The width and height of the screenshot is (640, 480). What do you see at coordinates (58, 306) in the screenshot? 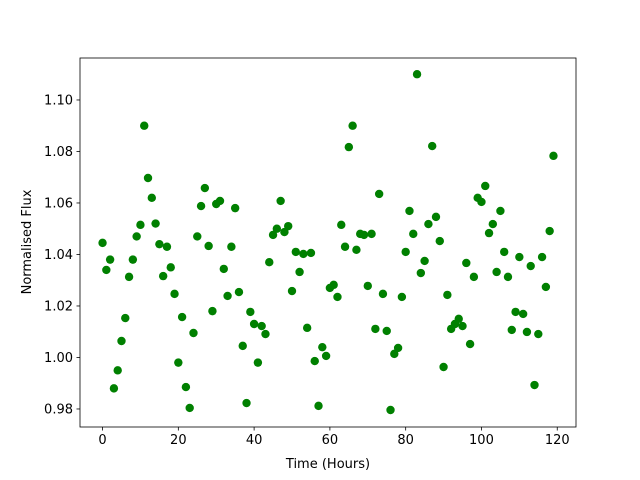
I see `y-tick-label: 1.02` at bounding box center [58, 306].